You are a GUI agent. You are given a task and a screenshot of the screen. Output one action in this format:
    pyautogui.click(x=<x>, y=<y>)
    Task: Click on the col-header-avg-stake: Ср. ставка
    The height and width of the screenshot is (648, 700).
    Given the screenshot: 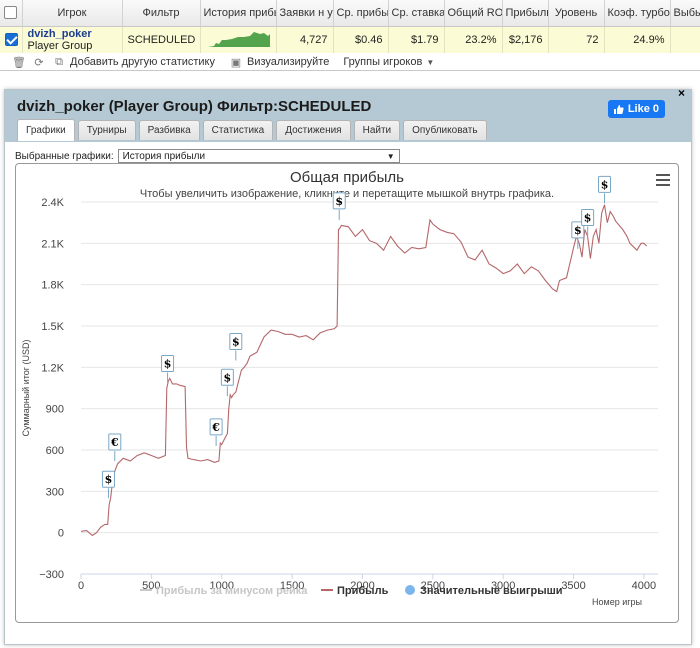 What is the action you would take?
    pyautogui.click(x=416, y=13)
    